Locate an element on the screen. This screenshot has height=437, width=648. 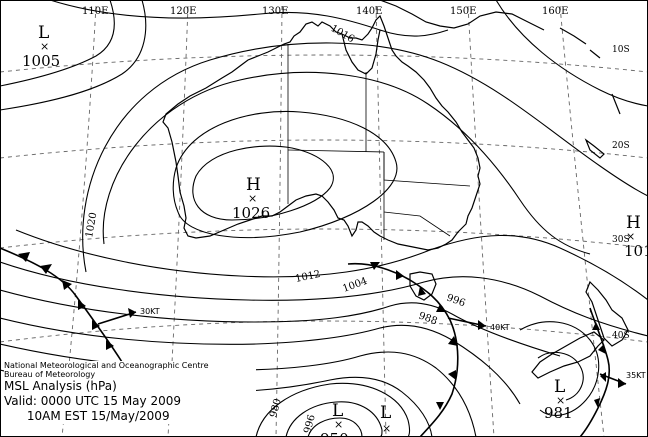
state-border-nt-sa is located at coordinates (336, 151).